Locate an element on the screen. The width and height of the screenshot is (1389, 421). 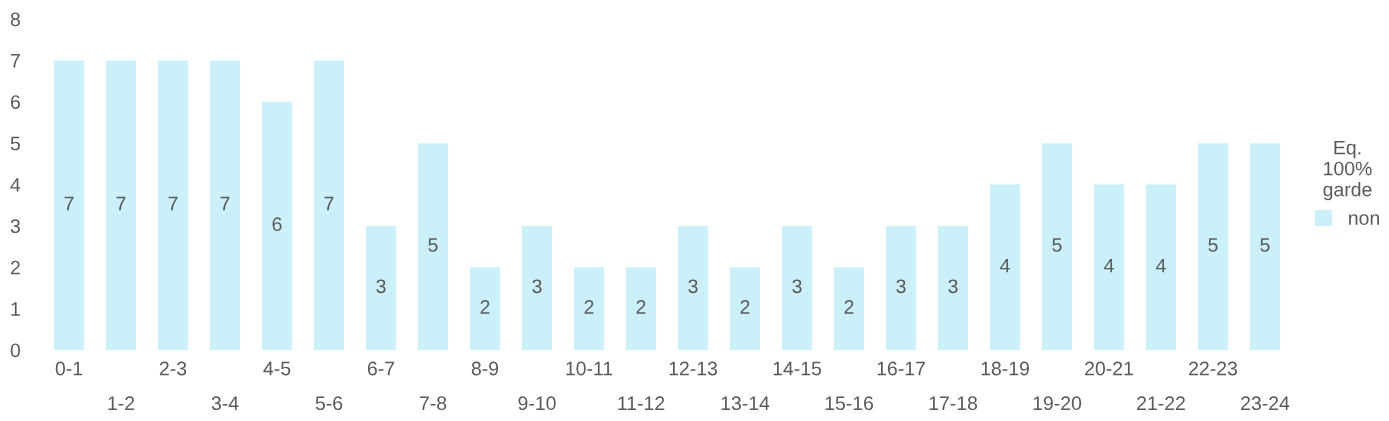
x-tick-label: 17-18 is located at coordinates (953, 403).